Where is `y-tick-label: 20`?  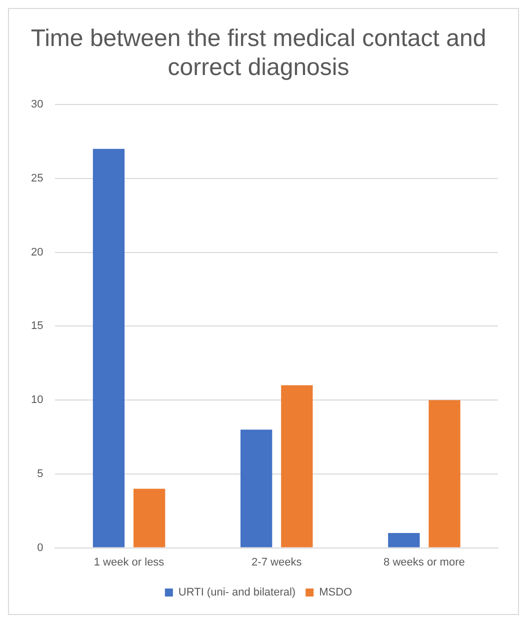
y-tick-label: 20 is located at coordinates (37, 252).